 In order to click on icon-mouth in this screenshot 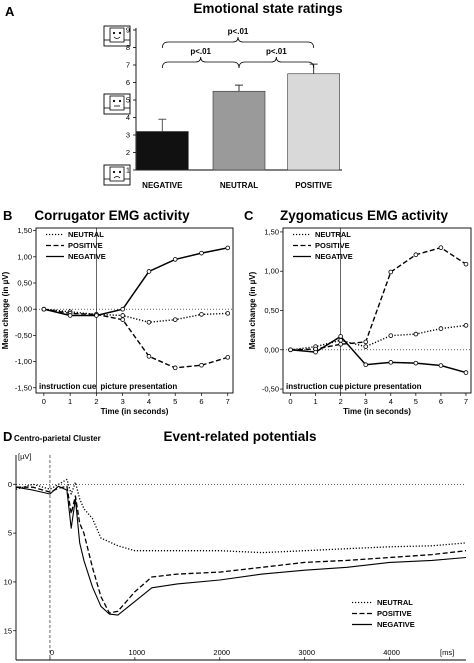, I will do `click(117, 177)`.